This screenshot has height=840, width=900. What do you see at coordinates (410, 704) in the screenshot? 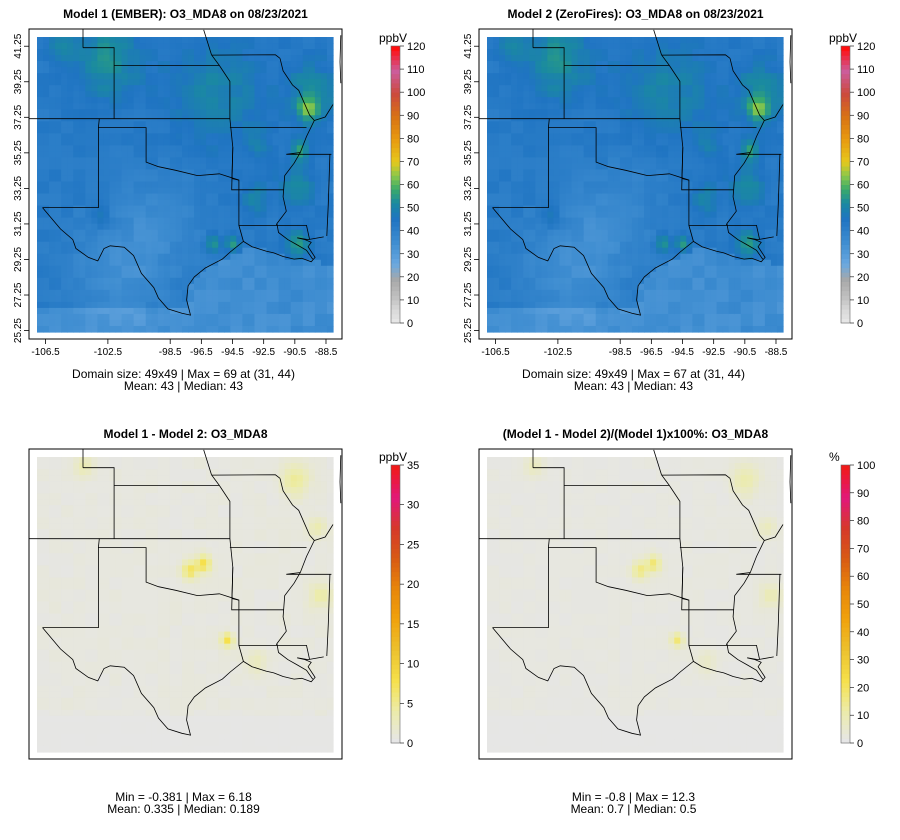
I see `colorbar-tick-label: 5` at bounding box center [410, 704].